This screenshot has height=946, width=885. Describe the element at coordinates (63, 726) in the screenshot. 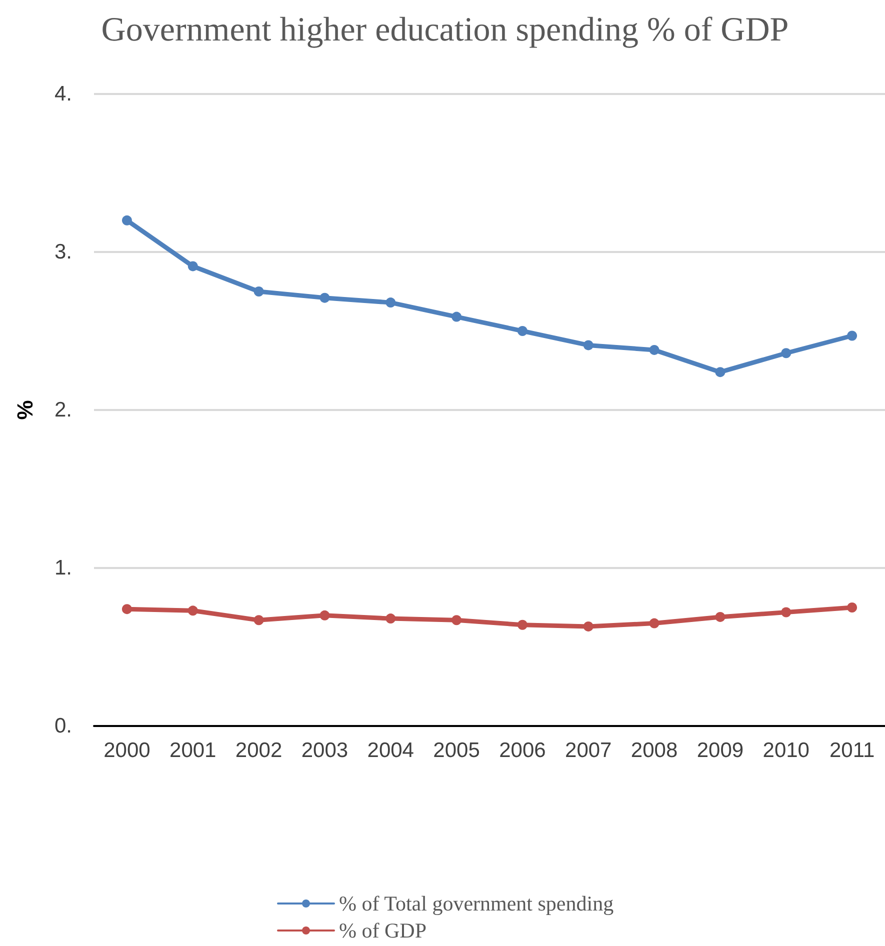

I see `y-tick-label: 0.` at that location.